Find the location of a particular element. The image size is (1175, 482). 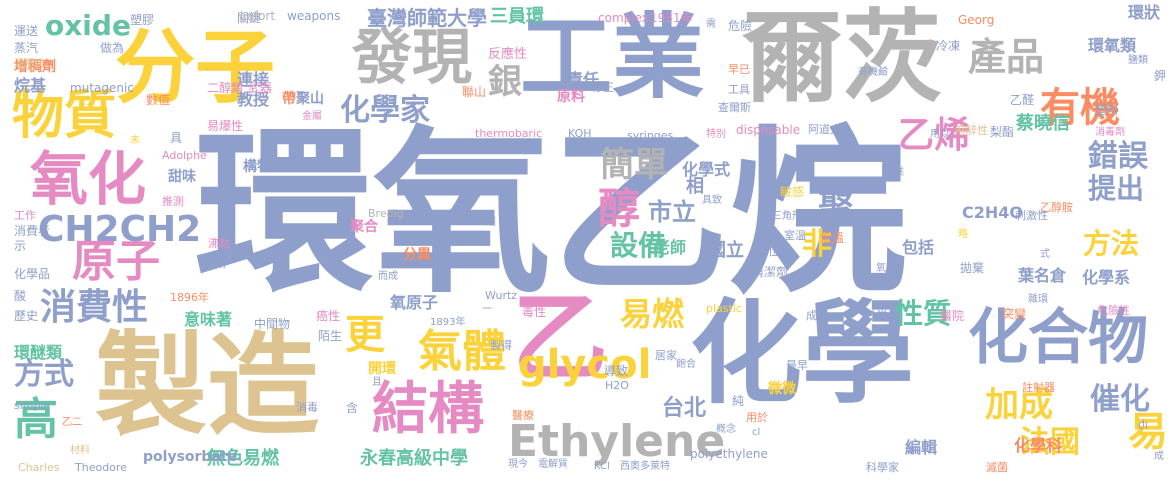

word: 乙醇胺 is located at coordinates (1056, 207).